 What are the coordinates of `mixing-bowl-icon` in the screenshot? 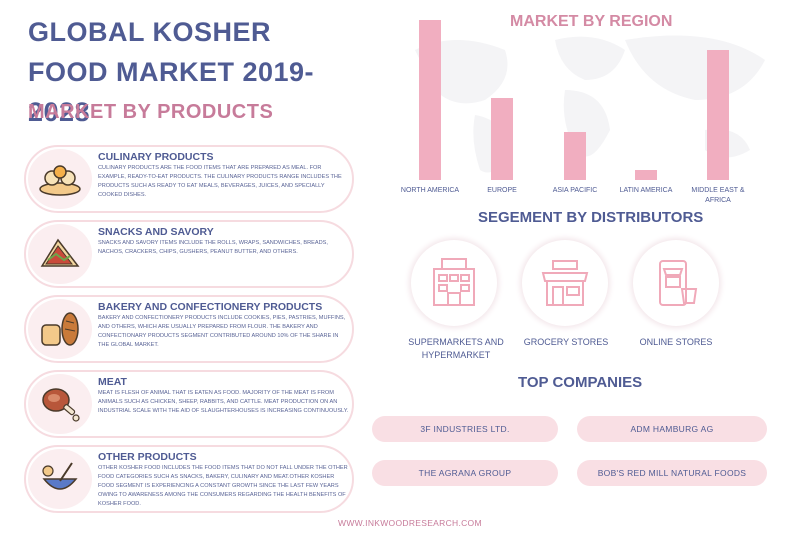 It's located at (60, 479).